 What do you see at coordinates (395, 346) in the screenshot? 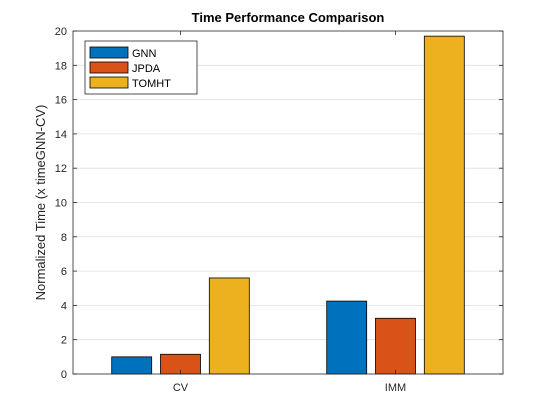
I see `bar-jpda-imm` at bounding box center [395, 346].